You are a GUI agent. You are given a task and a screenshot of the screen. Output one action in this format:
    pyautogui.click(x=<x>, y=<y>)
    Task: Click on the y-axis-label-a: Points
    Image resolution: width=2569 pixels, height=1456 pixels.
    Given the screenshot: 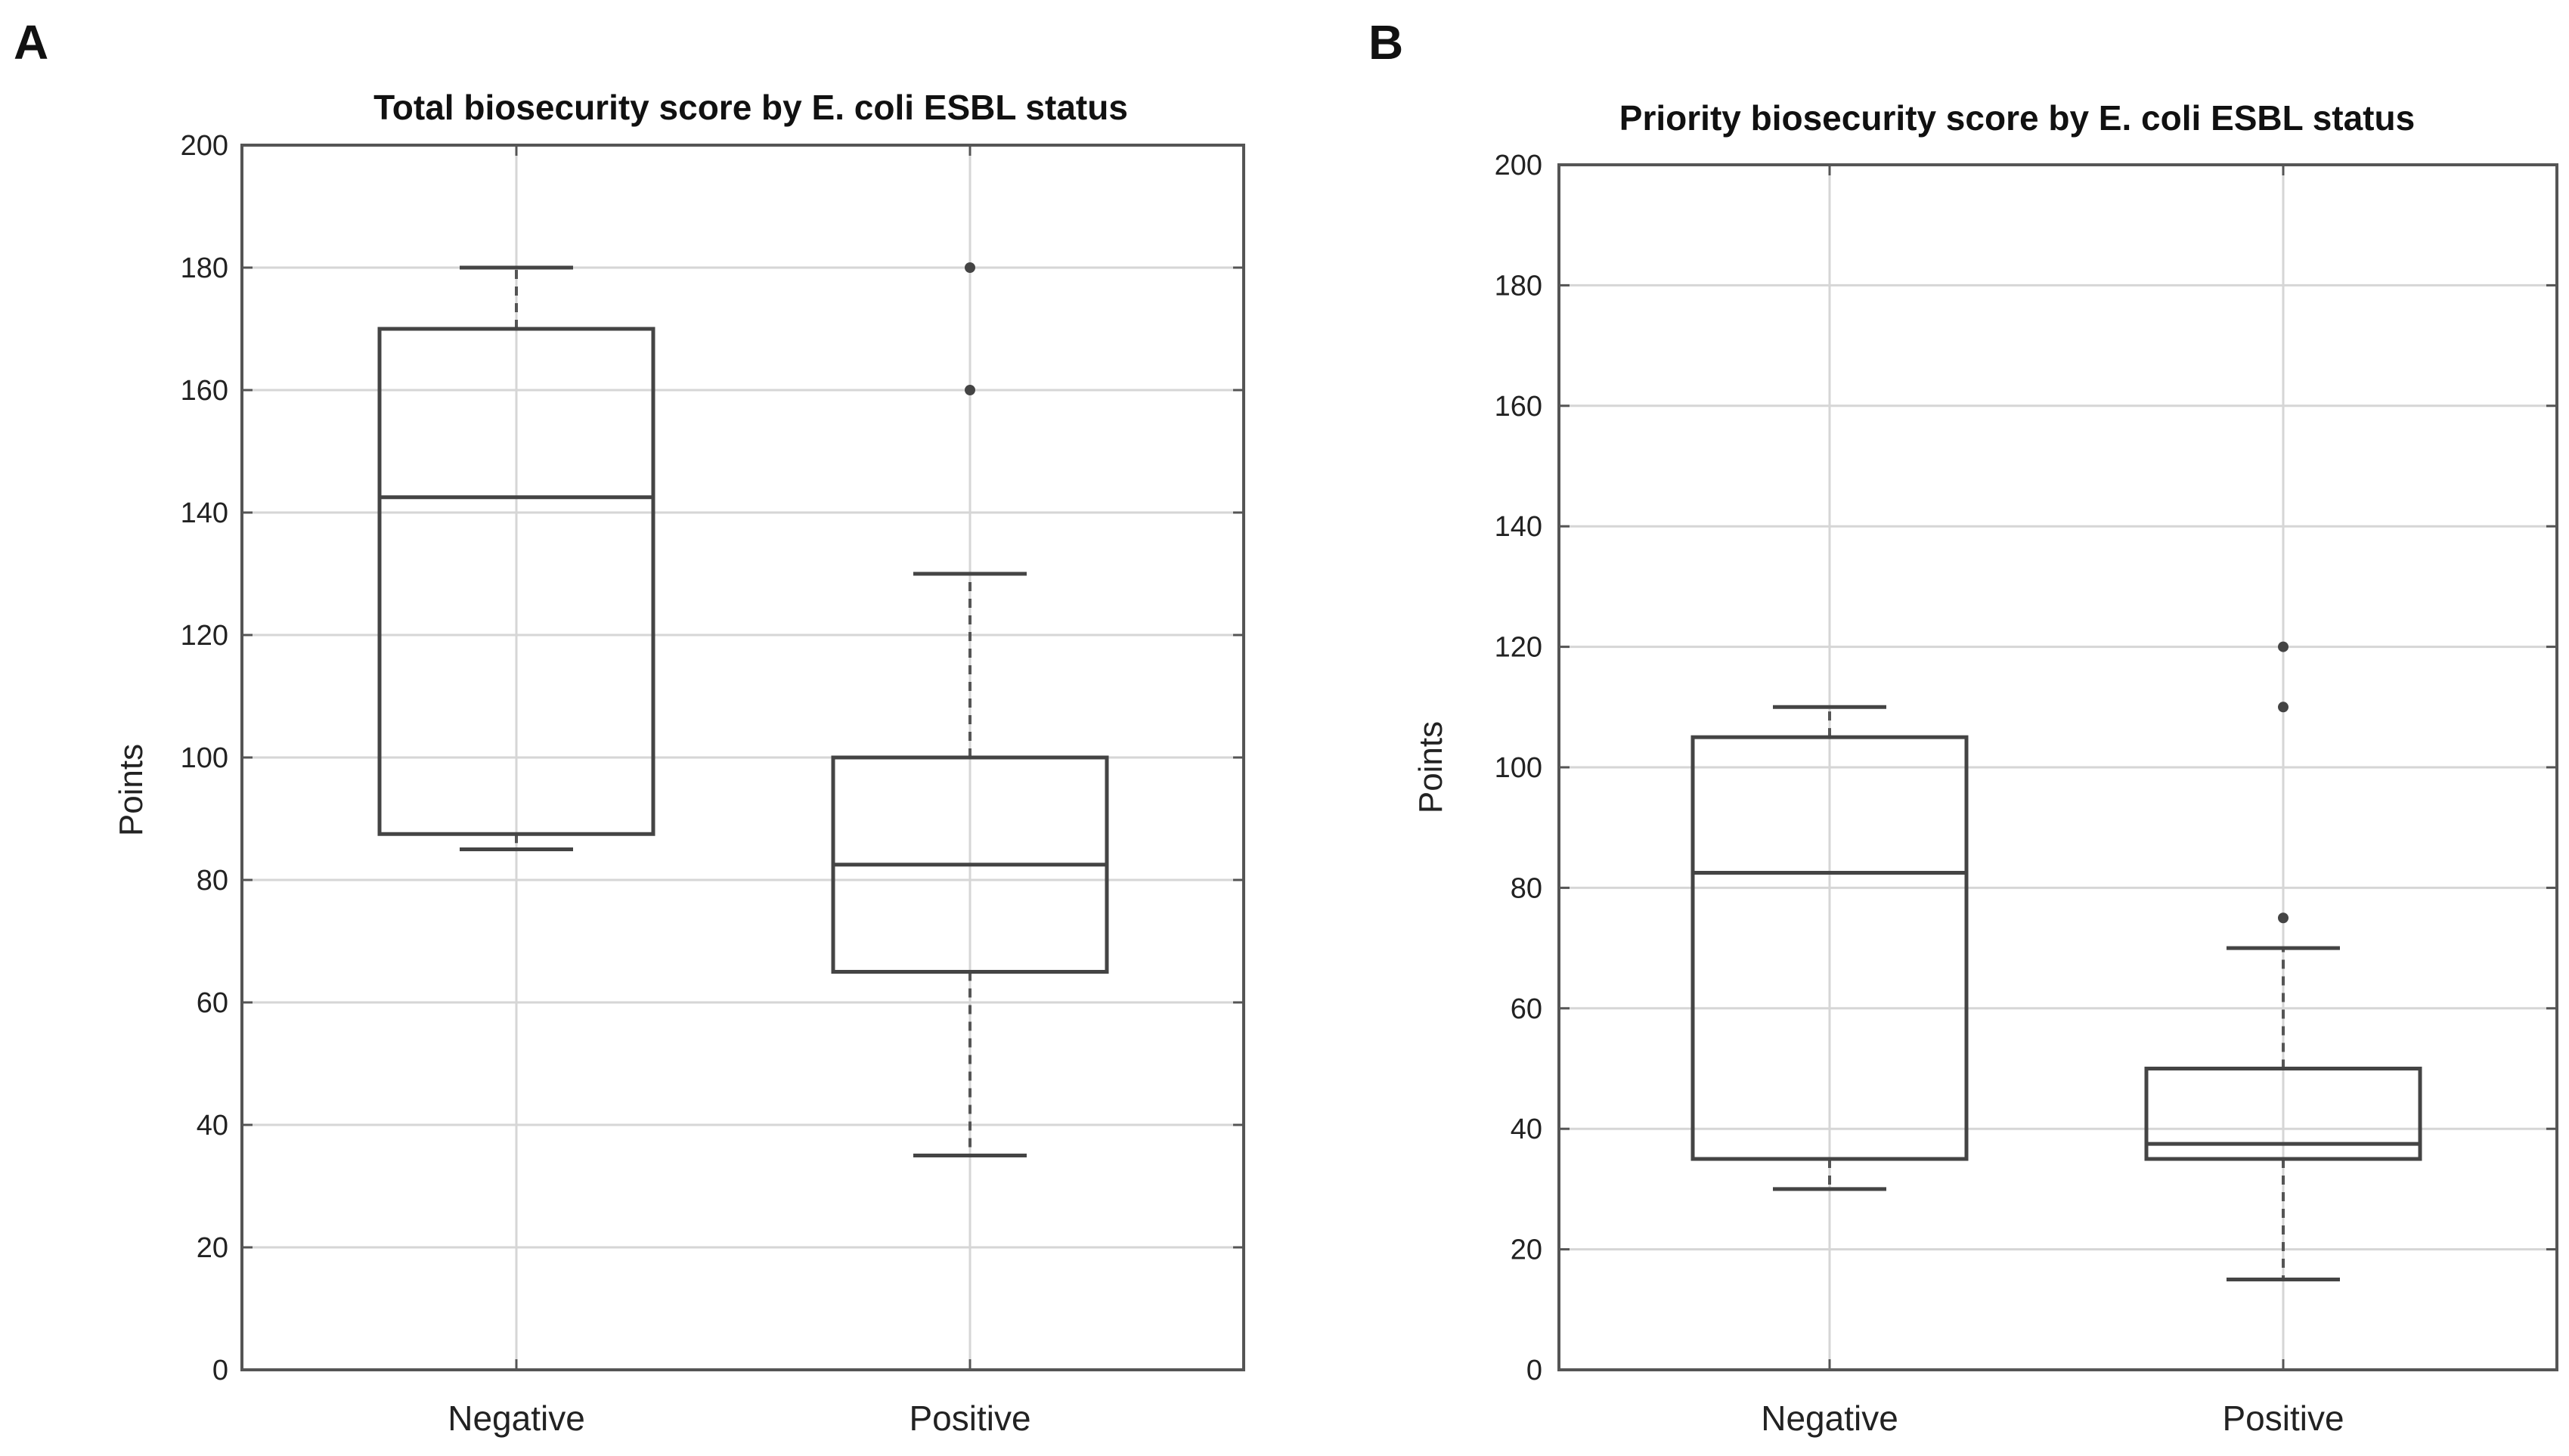 What is the action you would take?
    pyautogui.click(x=131, y=790)
    